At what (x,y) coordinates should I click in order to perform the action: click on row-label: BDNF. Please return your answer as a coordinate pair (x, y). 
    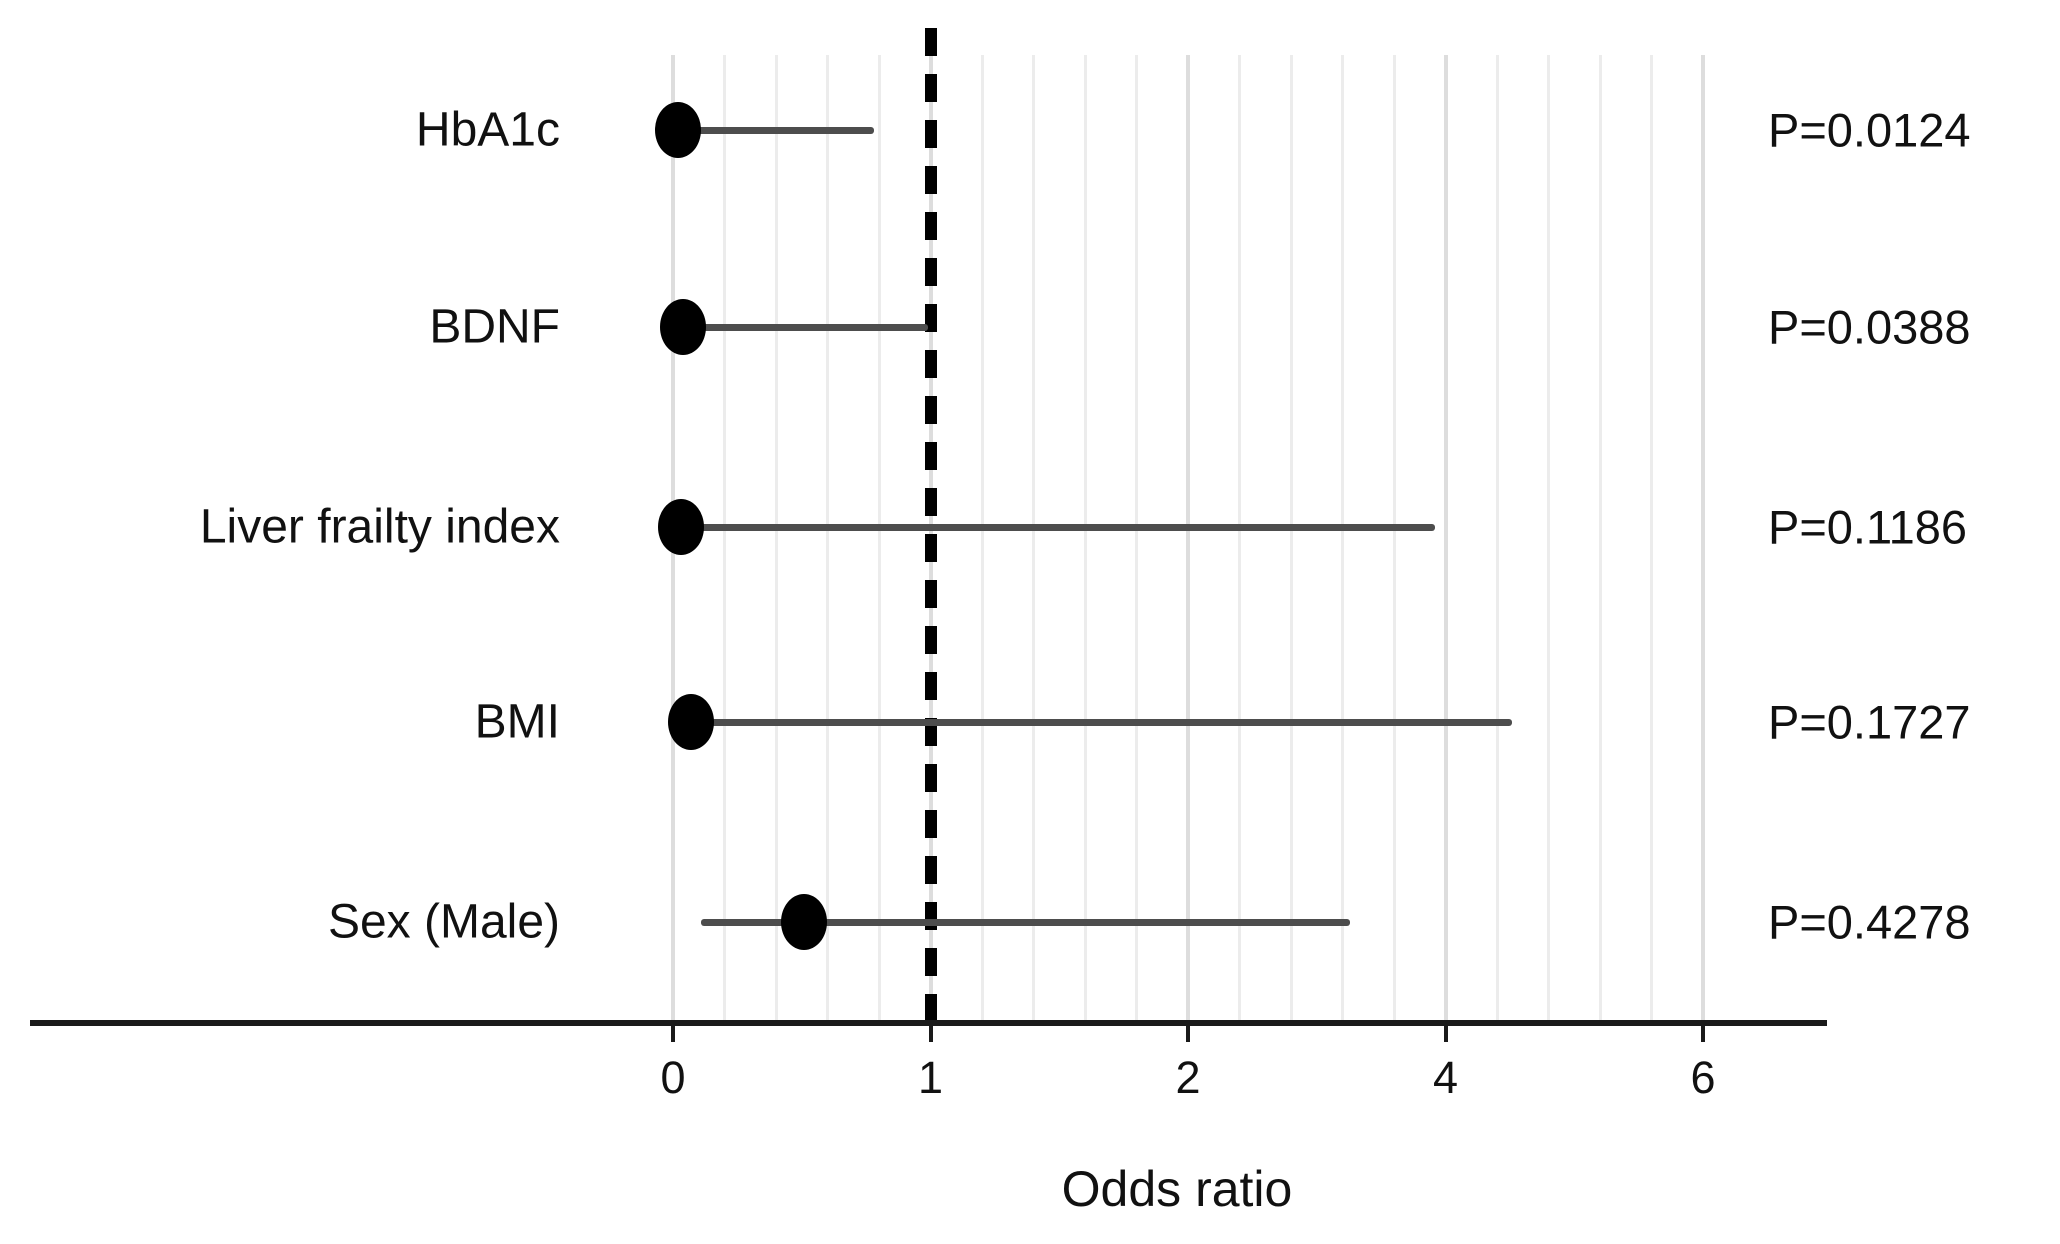
    Looking at the image, I should click on (494, 327).